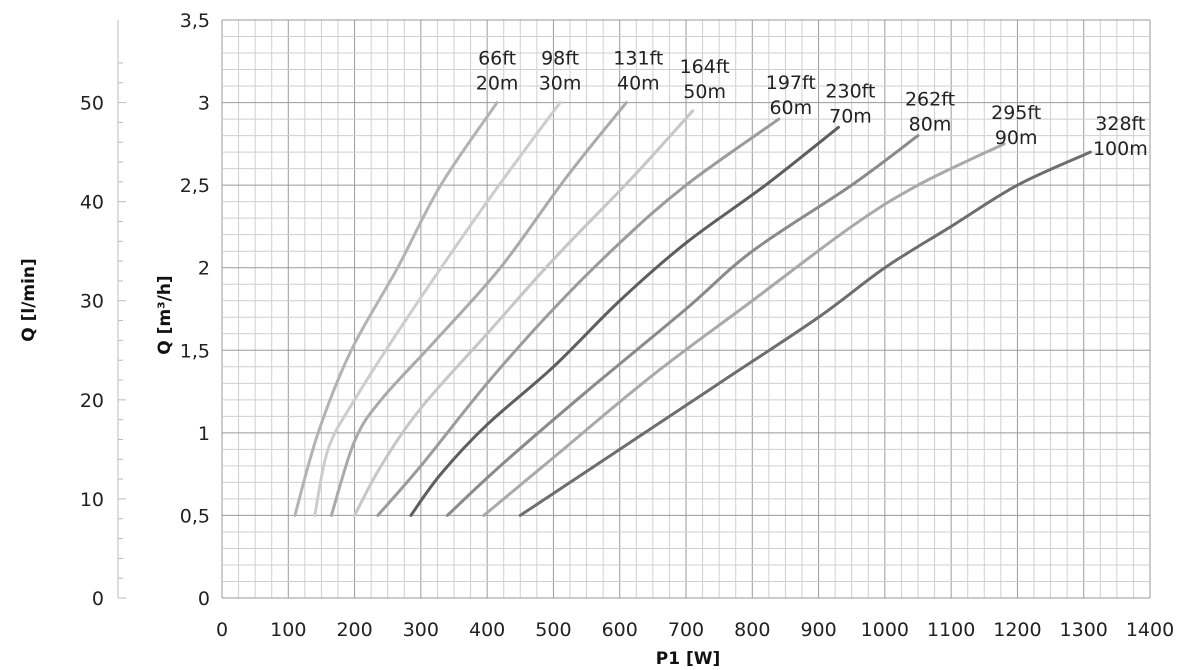 This screenshot has height=670, width=1190. Describe the element at coordinates (288, 630) in the screenshot. I see `x-tick-label: 100` at that location.